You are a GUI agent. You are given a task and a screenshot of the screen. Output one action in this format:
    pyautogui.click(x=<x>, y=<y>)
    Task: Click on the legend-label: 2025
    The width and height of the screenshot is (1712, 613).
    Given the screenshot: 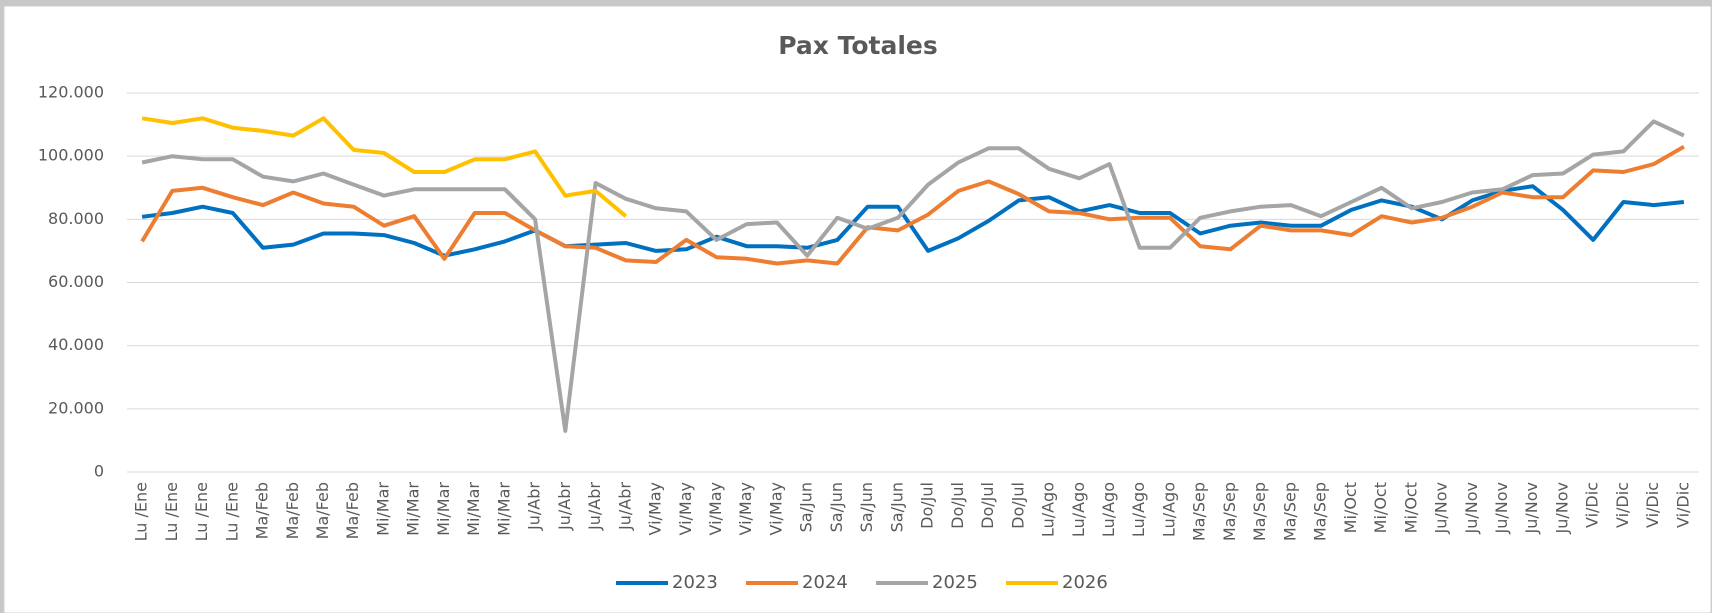 What is the action you would take?
    pyautogui.click(x=955, y=582)
    